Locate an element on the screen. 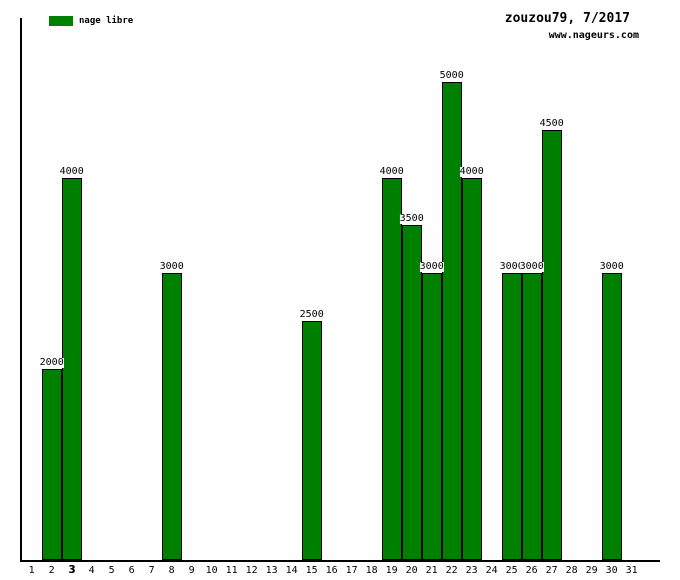 The image size is (680, 580). day-label-28: 28 is located at coordinates (571, 570).